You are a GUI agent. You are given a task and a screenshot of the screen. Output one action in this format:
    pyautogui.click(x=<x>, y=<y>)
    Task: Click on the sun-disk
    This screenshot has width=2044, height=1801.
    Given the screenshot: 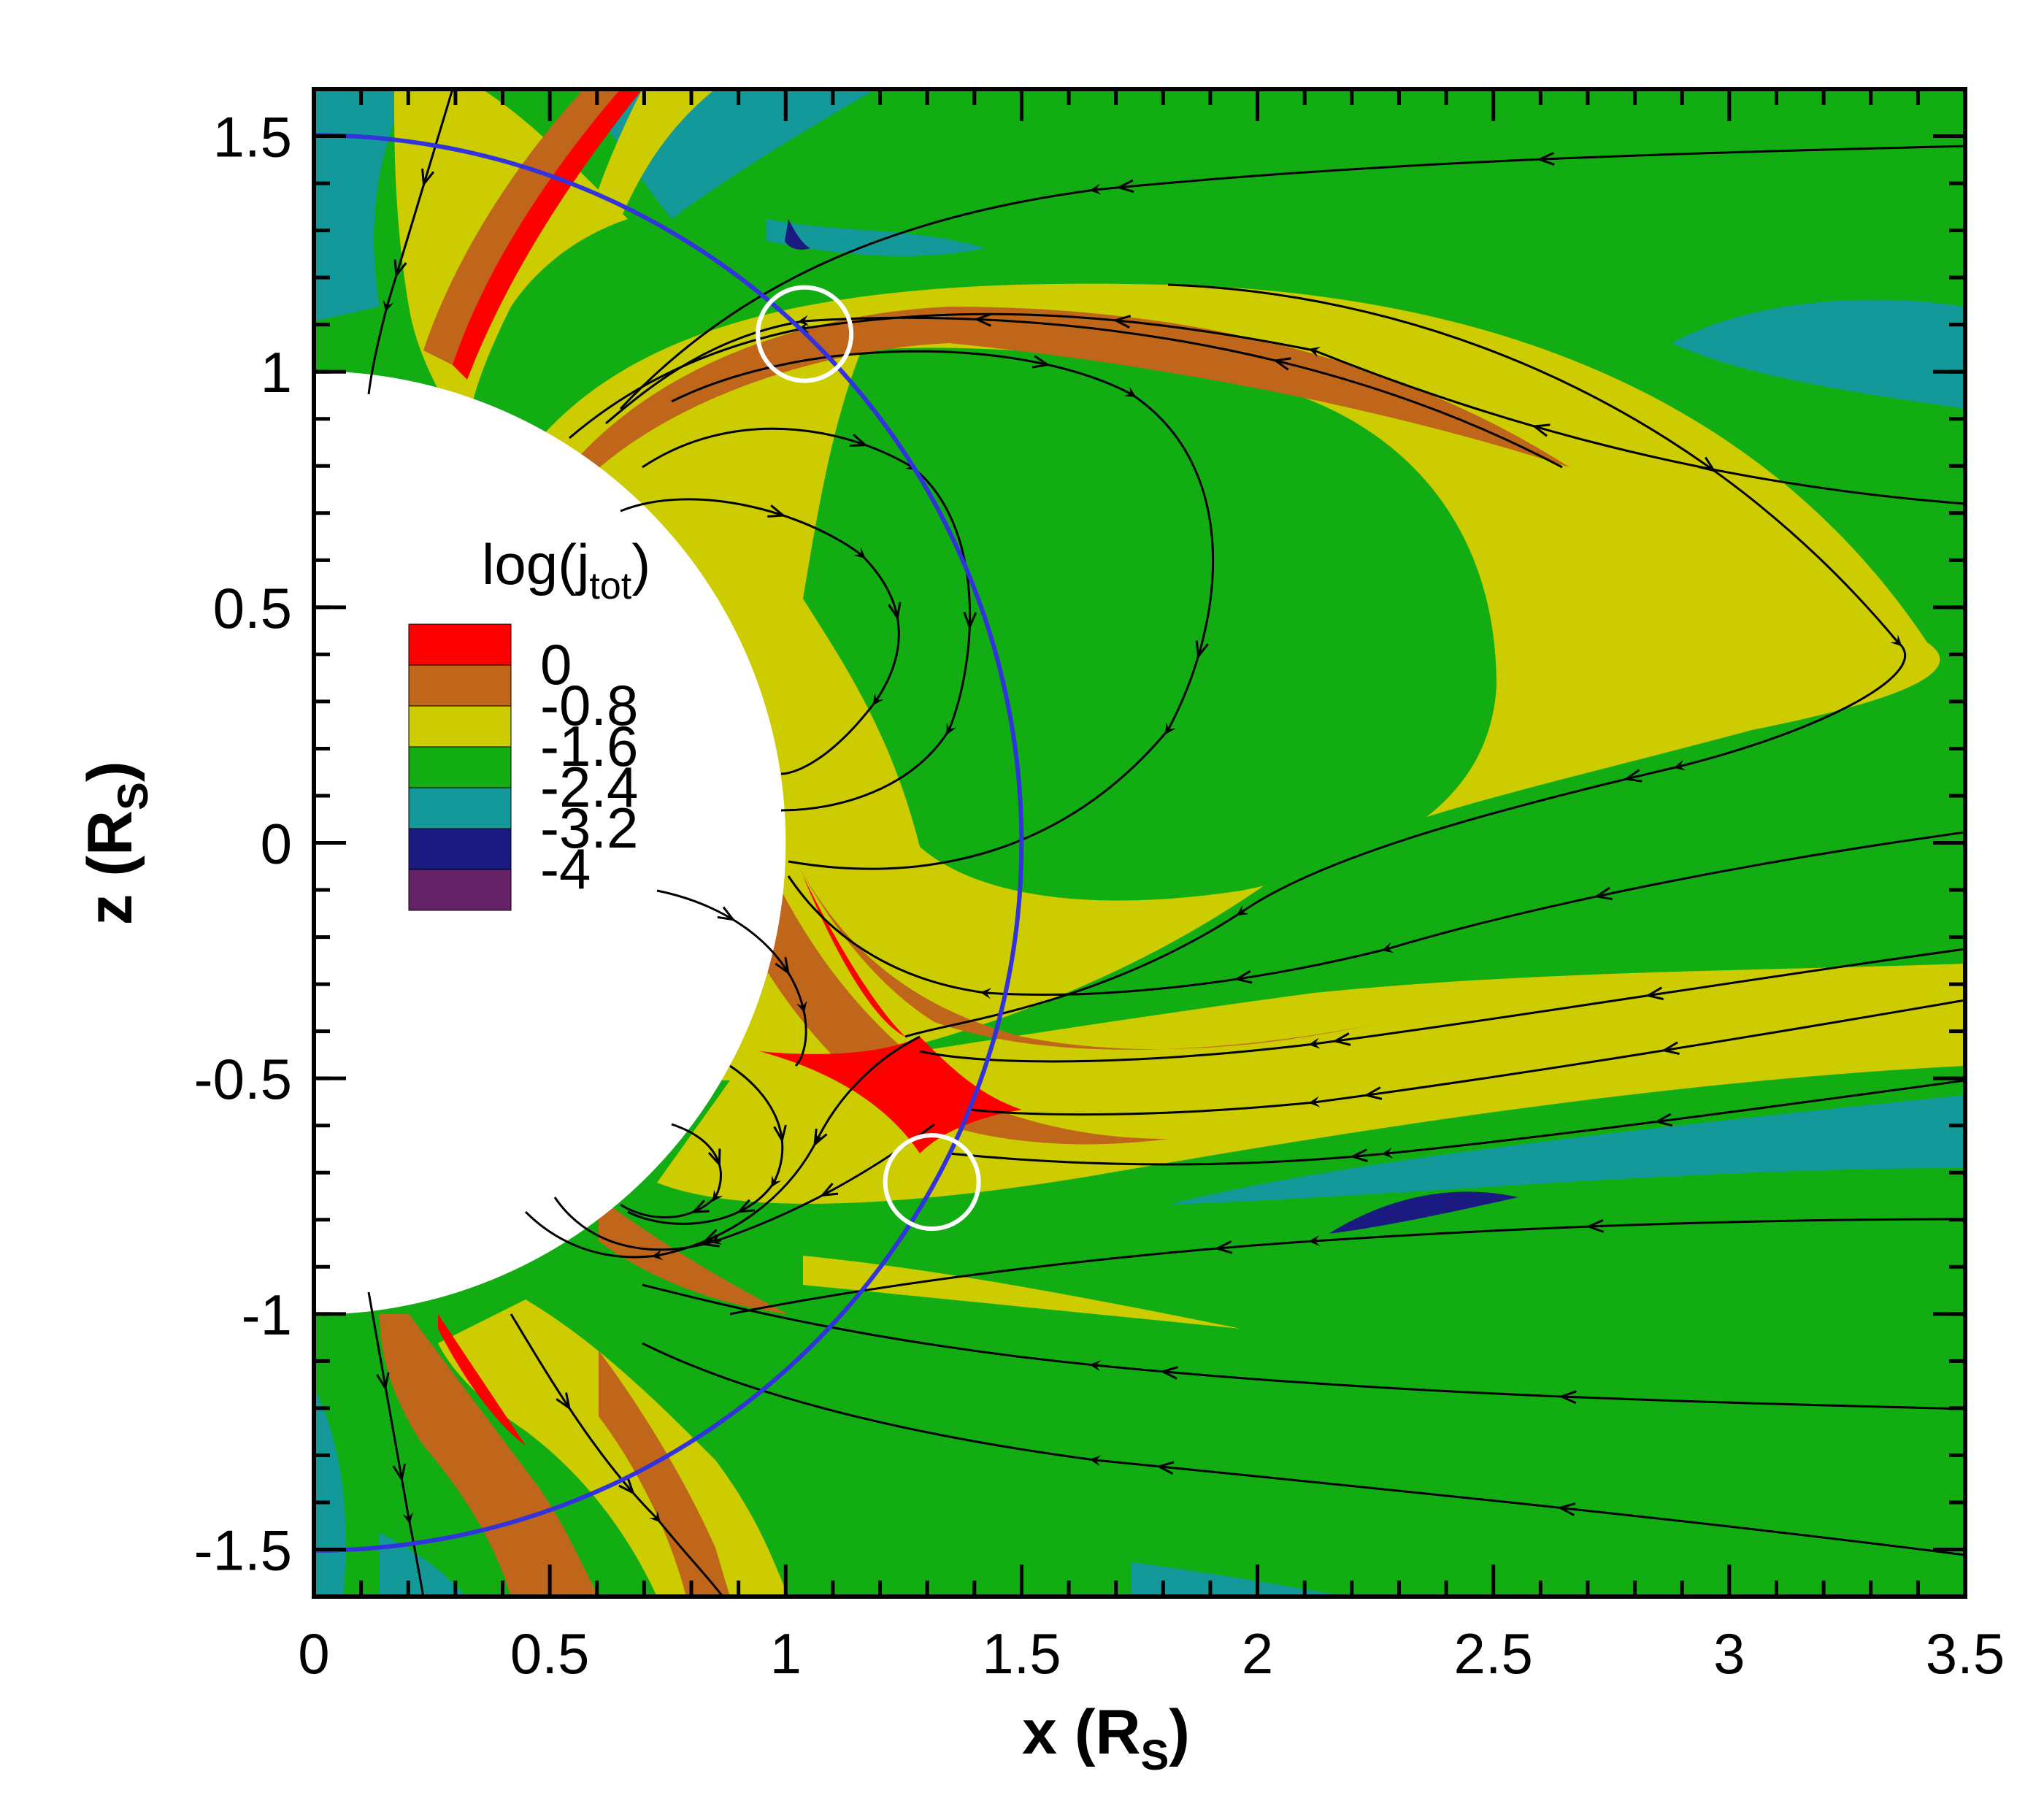 What is the action you would take?
    pyautogui.click(x=550, y=843)
    